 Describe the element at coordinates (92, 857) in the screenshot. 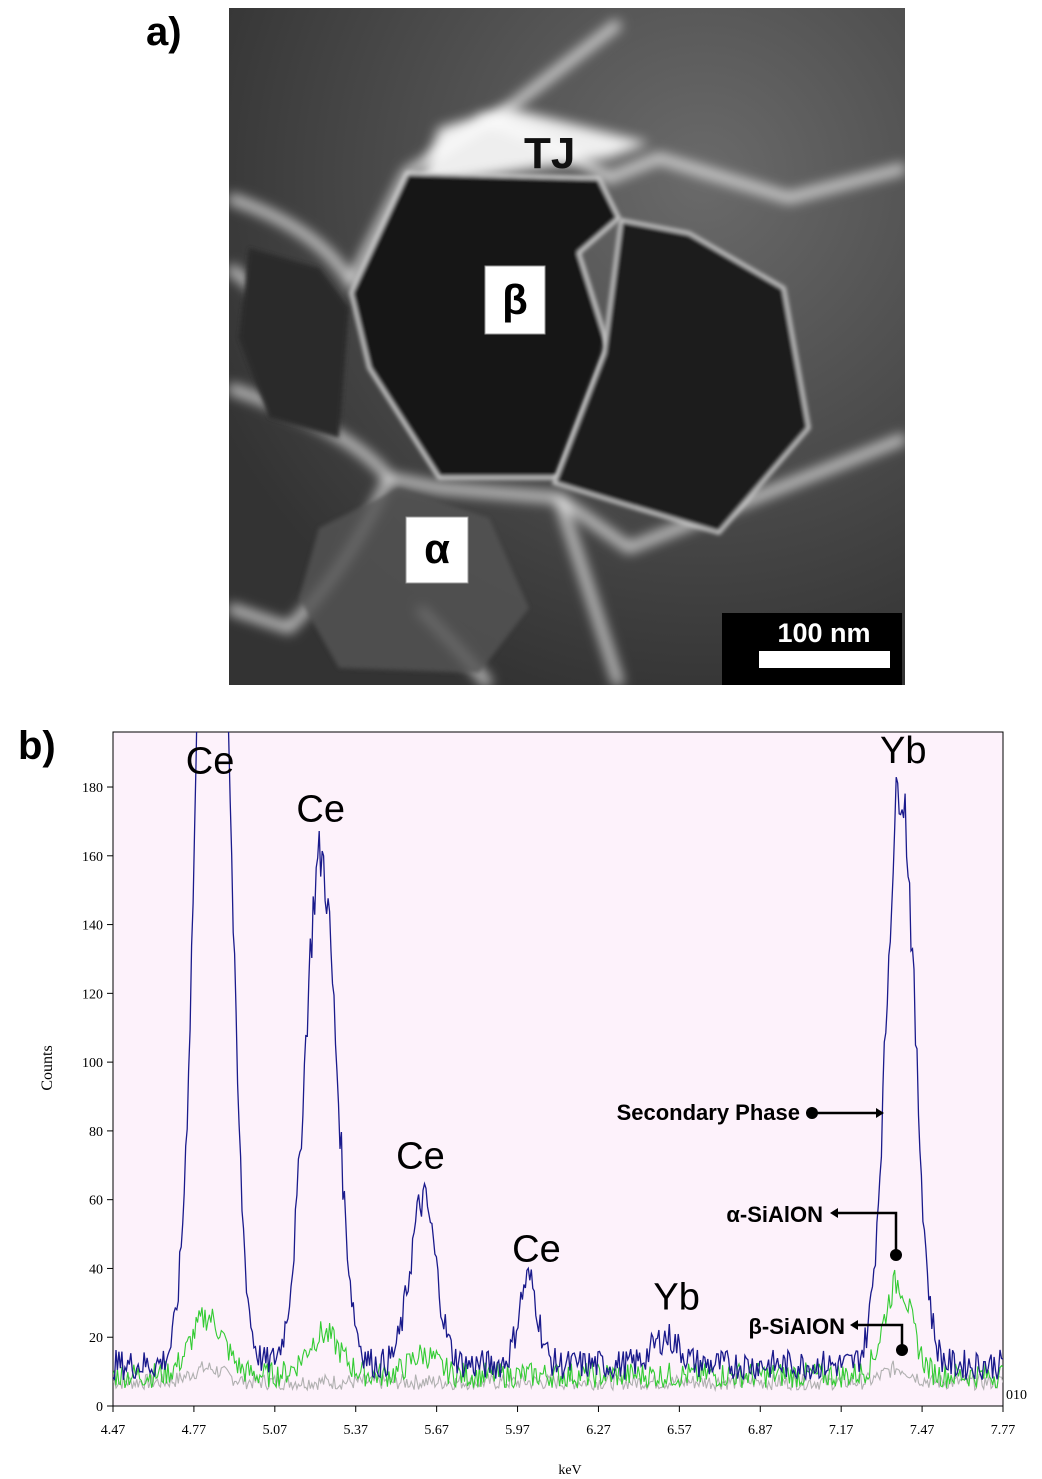

I see `y-tick-label: 160` at that location.